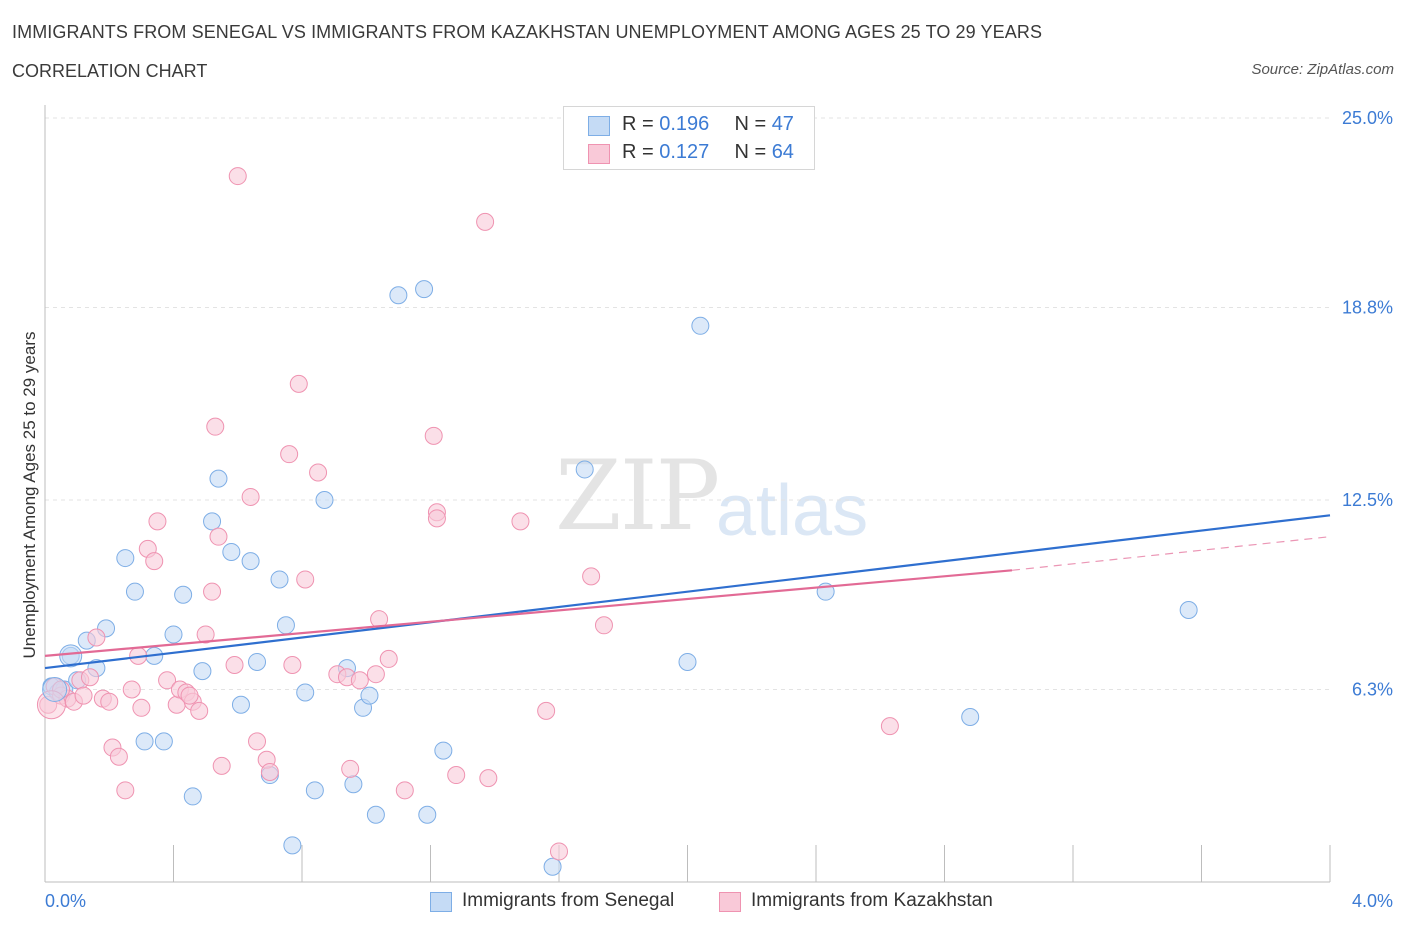 The width and height of the screenshot is (1406, 930). I want to click on kazakhstan-r-label: R =, so click(641, 152).